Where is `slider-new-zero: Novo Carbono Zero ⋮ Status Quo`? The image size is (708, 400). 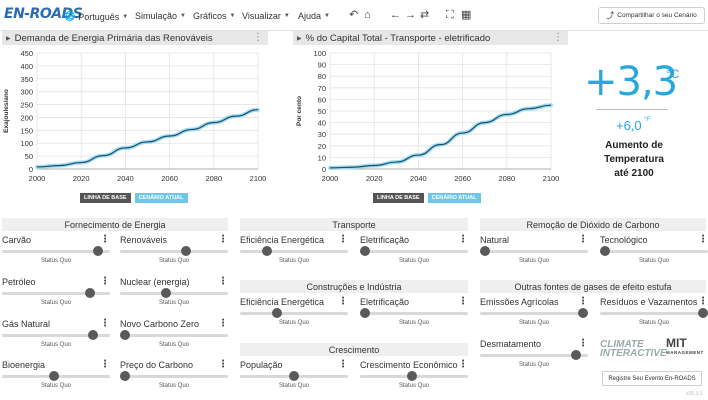 slider-new-zero: Novo Carbono Zero ⋮ Status Quo is located at coordinates (174, 335).